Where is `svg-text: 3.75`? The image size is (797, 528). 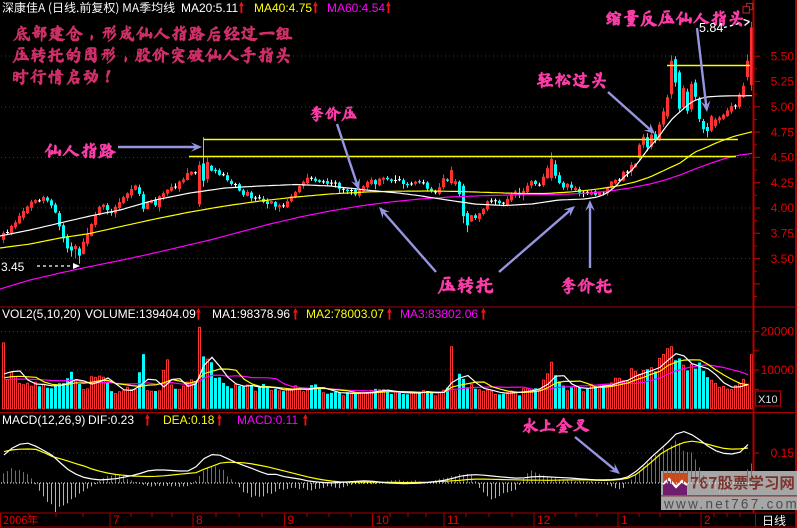 svg-text: 3.75 is located at coordinates (783, 234).